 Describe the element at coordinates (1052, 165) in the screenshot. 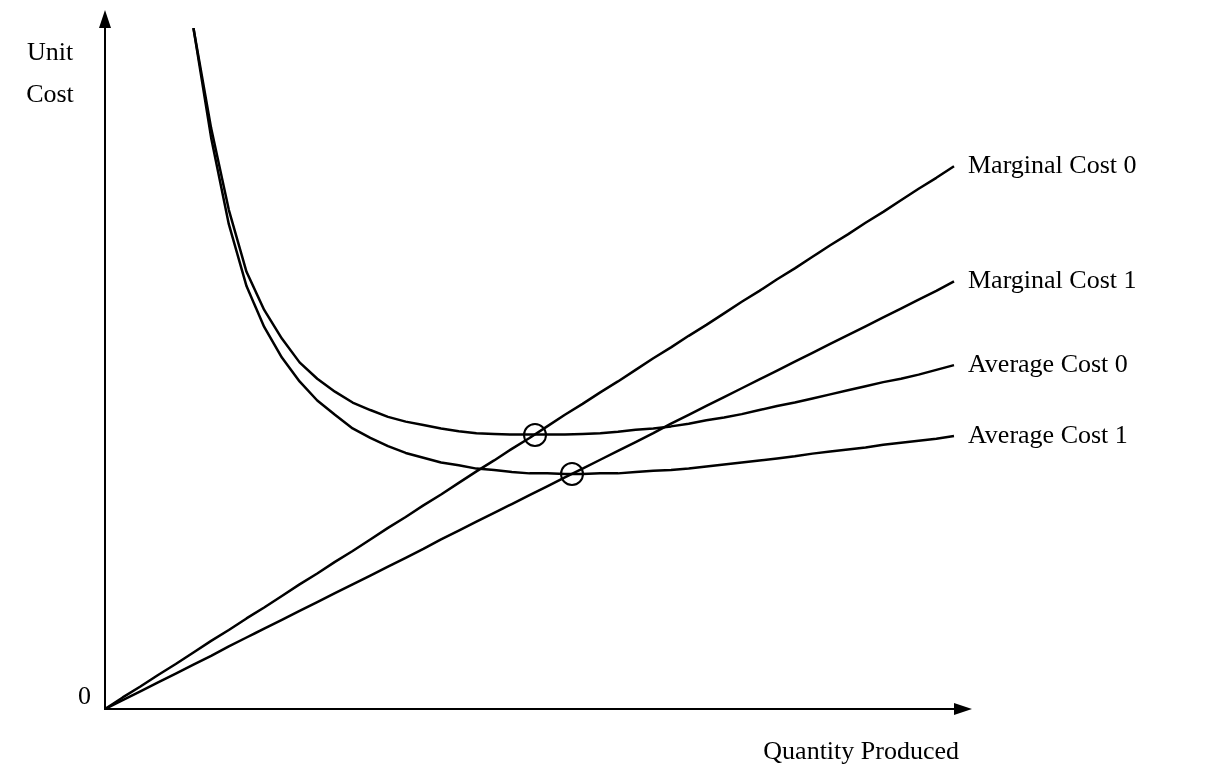

I see `series-label: Marginal Cost 0` at that location.